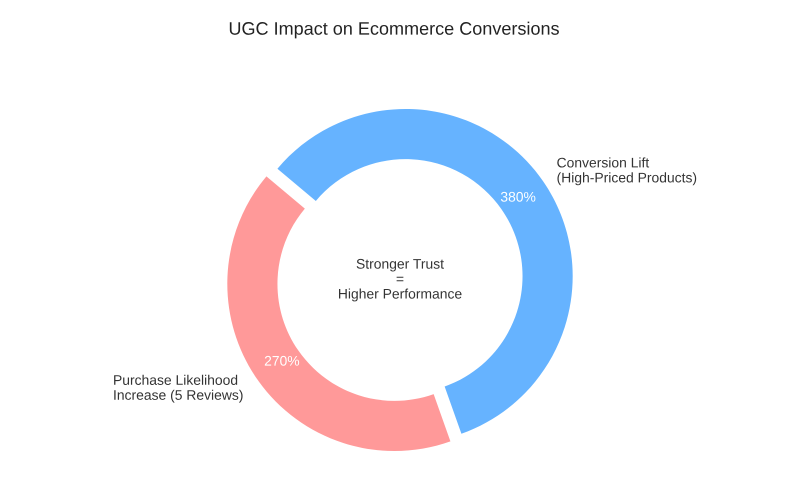 The width and height of the screenshot is (788, 479). I want to click on data-label: 270%, so click(282, 361).